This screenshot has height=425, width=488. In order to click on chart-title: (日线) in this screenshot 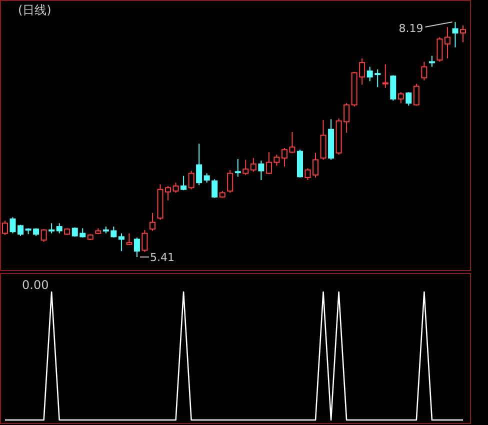, I will do `click(35, 10)`.